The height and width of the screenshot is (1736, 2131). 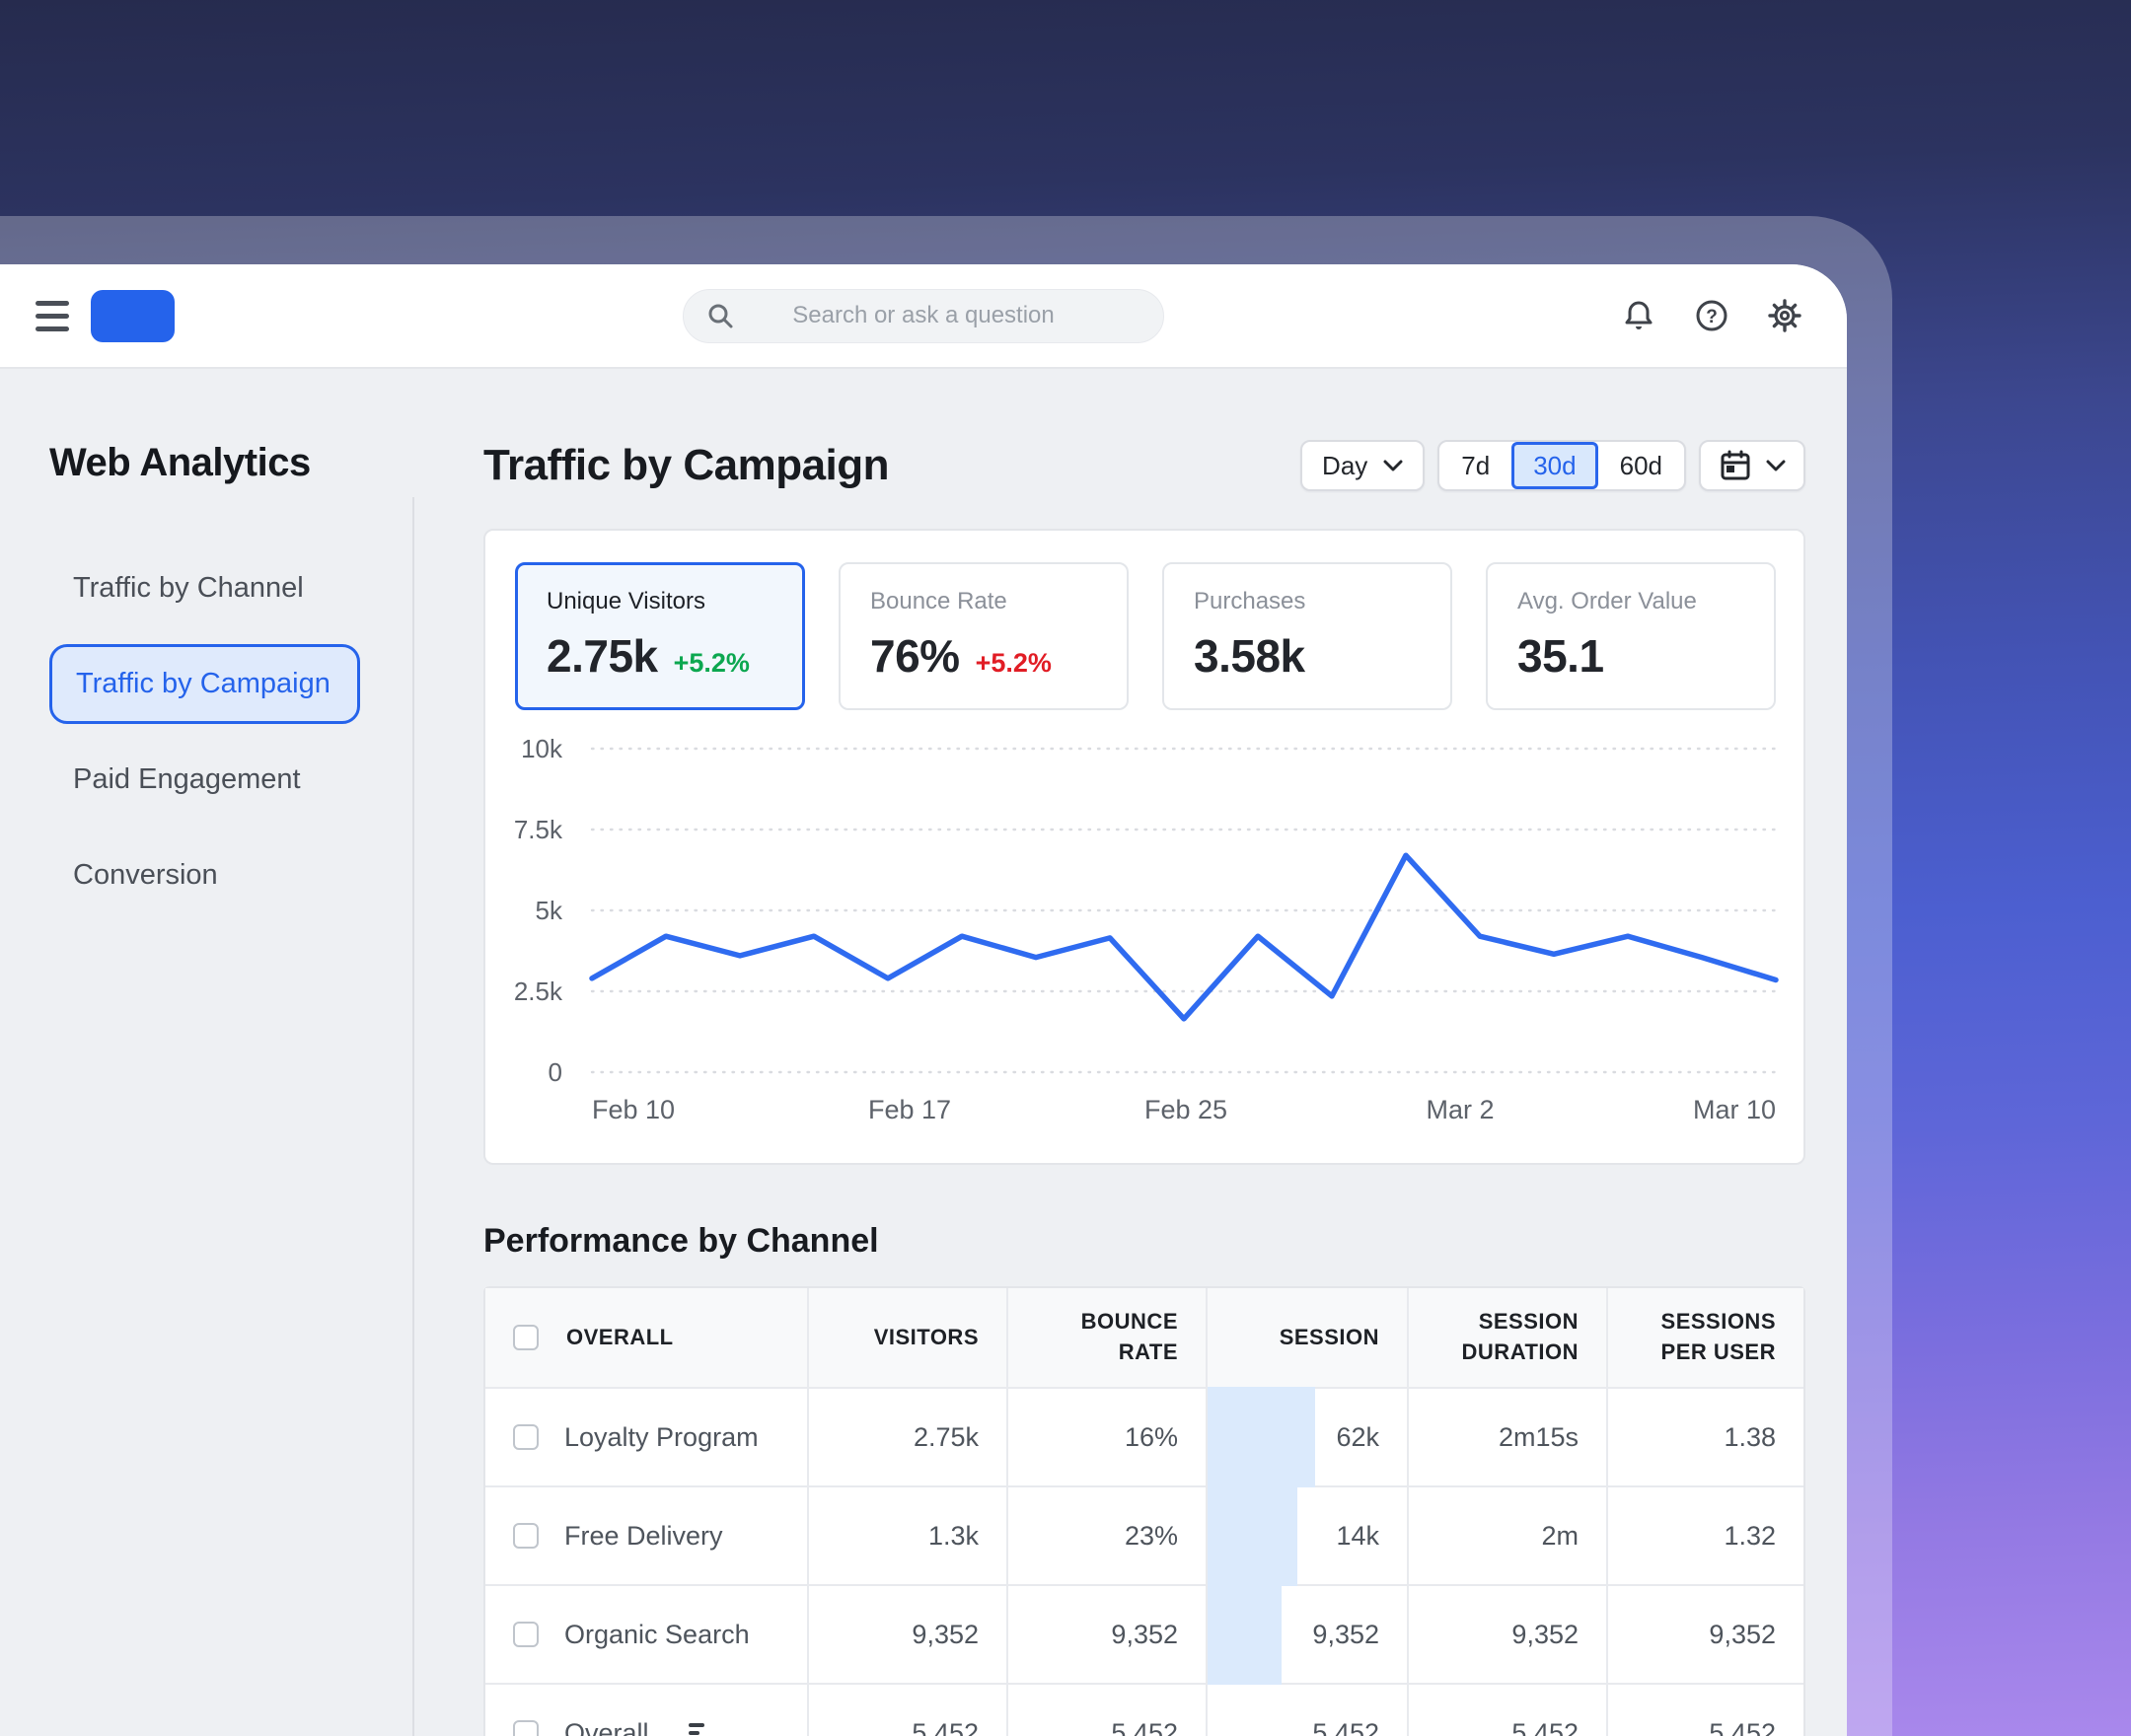 I want to click on search-icon, so click(x=720, y=316).